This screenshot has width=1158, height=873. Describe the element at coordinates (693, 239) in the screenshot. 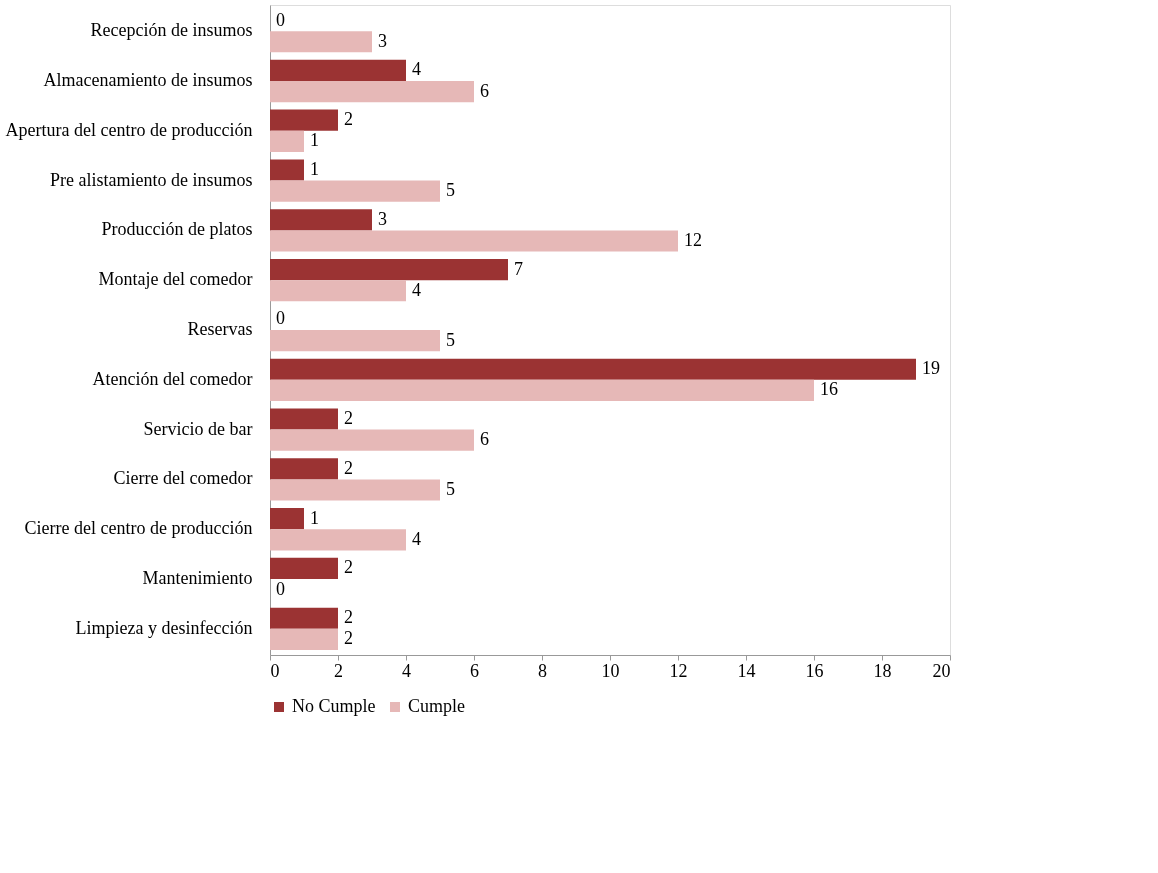

I see `data-label: 12` at that location.